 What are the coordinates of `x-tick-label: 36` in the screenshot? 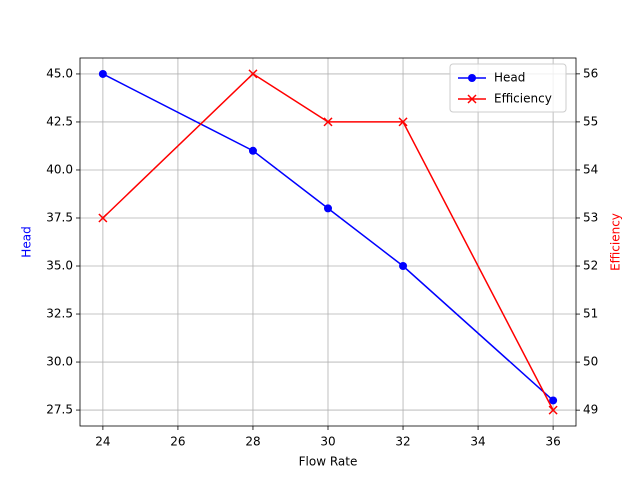 It's located at (552, 442).